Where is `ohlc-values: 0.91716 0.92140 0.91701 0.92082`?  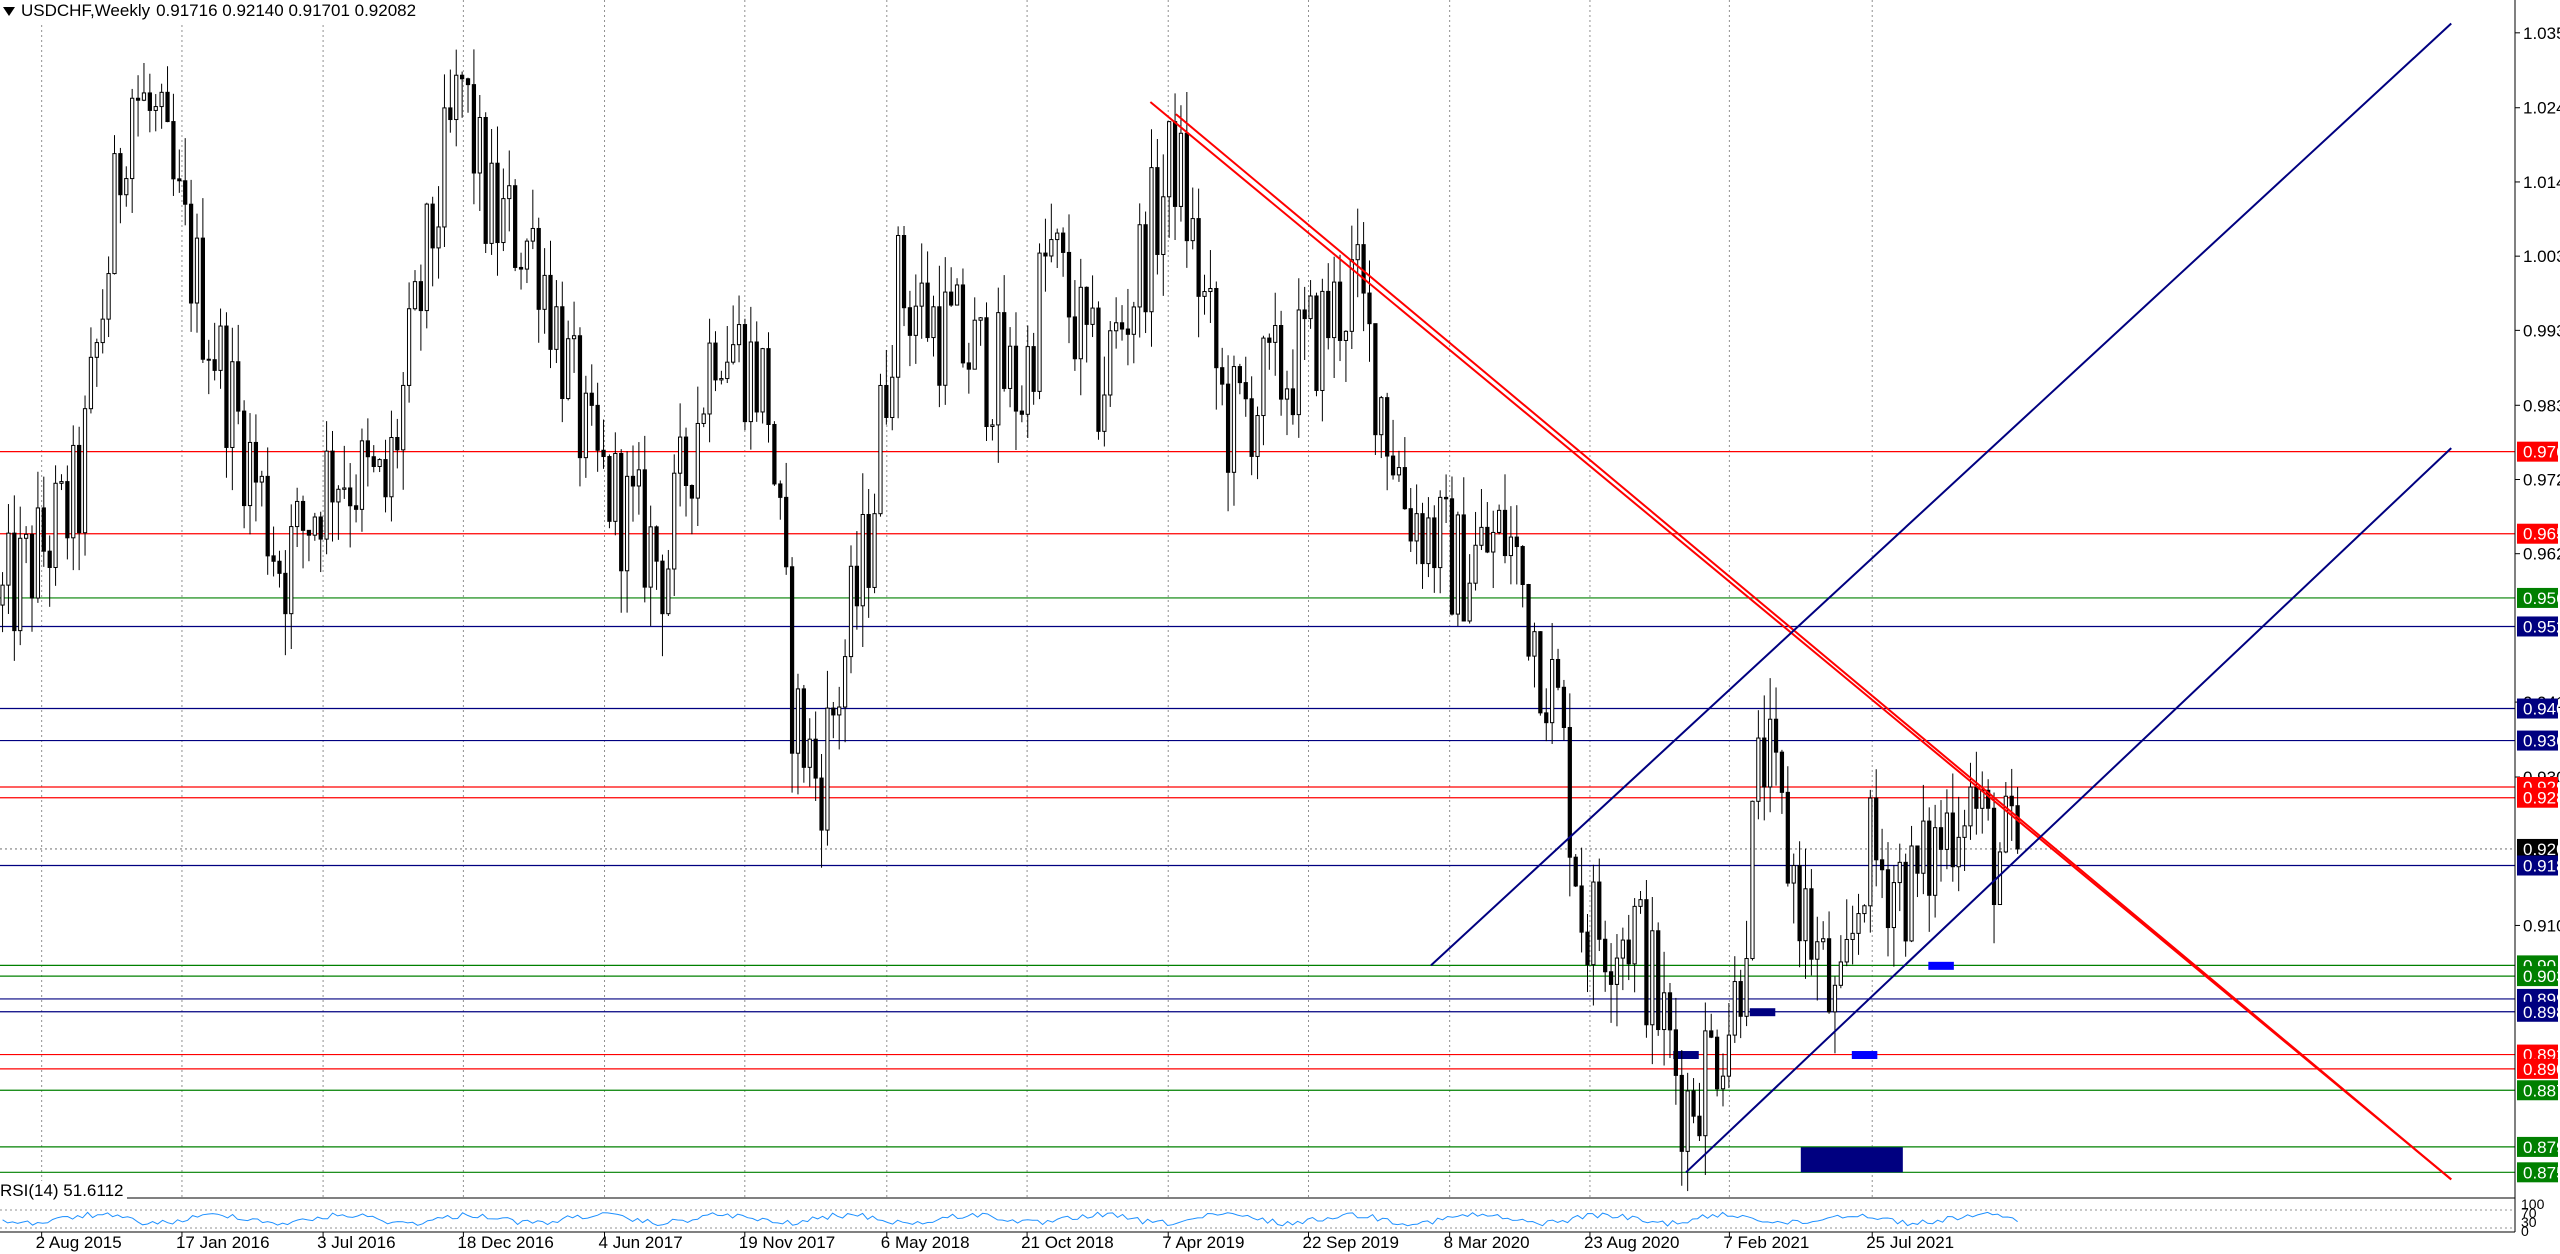 ohlc-values: 0.91716 0.92140 0.91701 0.92082 is located at coordinates (286, 10).